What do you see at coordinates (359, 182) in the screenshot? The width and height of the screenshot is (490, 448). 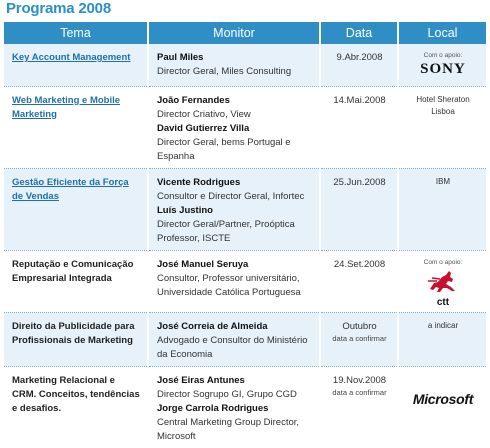 I see `date-value: 25.Jun.2008` at bounding box center [359, 182].